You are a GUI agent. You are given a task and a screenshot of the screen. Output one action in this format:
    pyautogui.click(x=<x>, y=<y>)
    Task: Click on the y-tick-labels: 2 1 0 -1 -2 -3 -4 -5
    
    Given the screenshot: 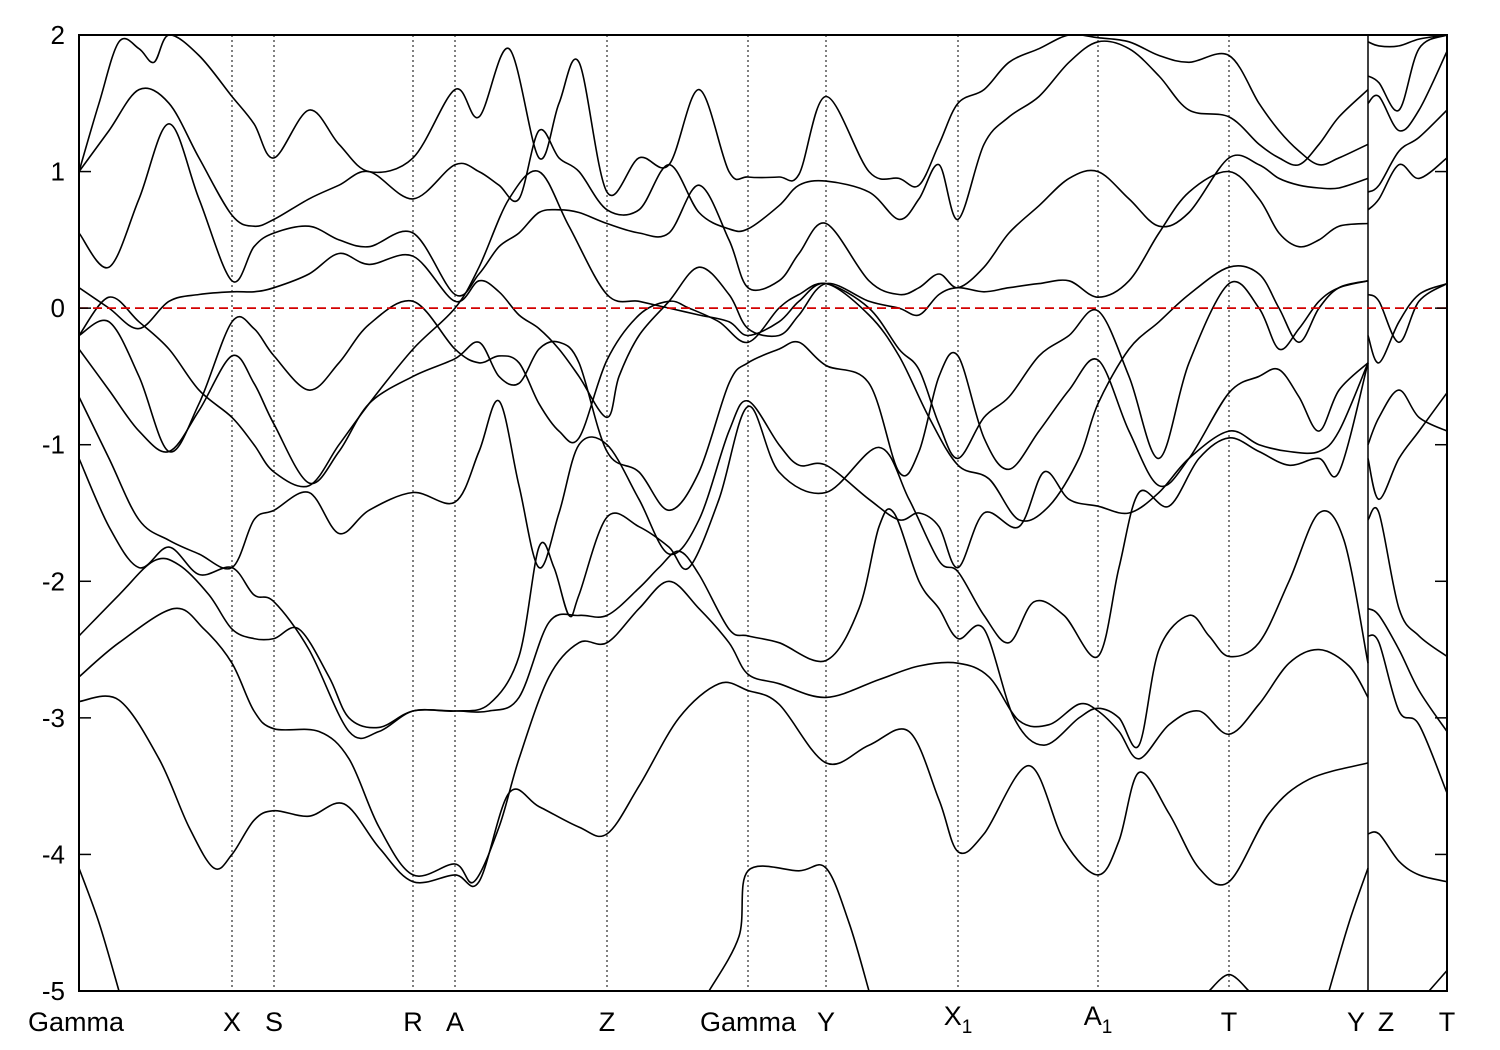 What is the action you would take?
    pyautogui.click(x=53, y=513)
    